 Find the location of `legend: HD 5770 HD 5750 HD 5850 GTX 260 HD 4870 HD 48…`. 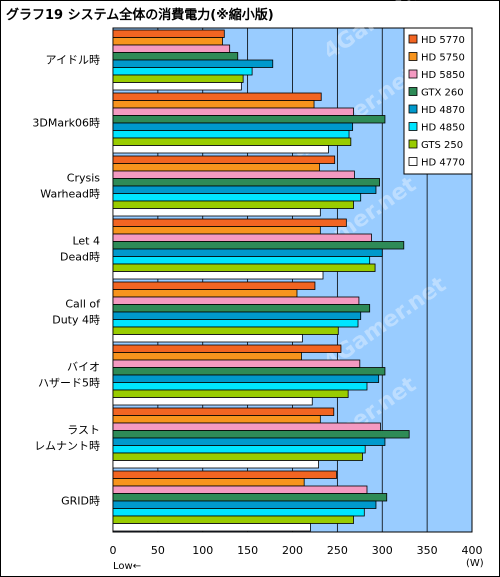

legend: HD 5770 HD 5750 HD 5850 GTX 260 HD 4870 HD 48… is located at coordinates (438, 101).